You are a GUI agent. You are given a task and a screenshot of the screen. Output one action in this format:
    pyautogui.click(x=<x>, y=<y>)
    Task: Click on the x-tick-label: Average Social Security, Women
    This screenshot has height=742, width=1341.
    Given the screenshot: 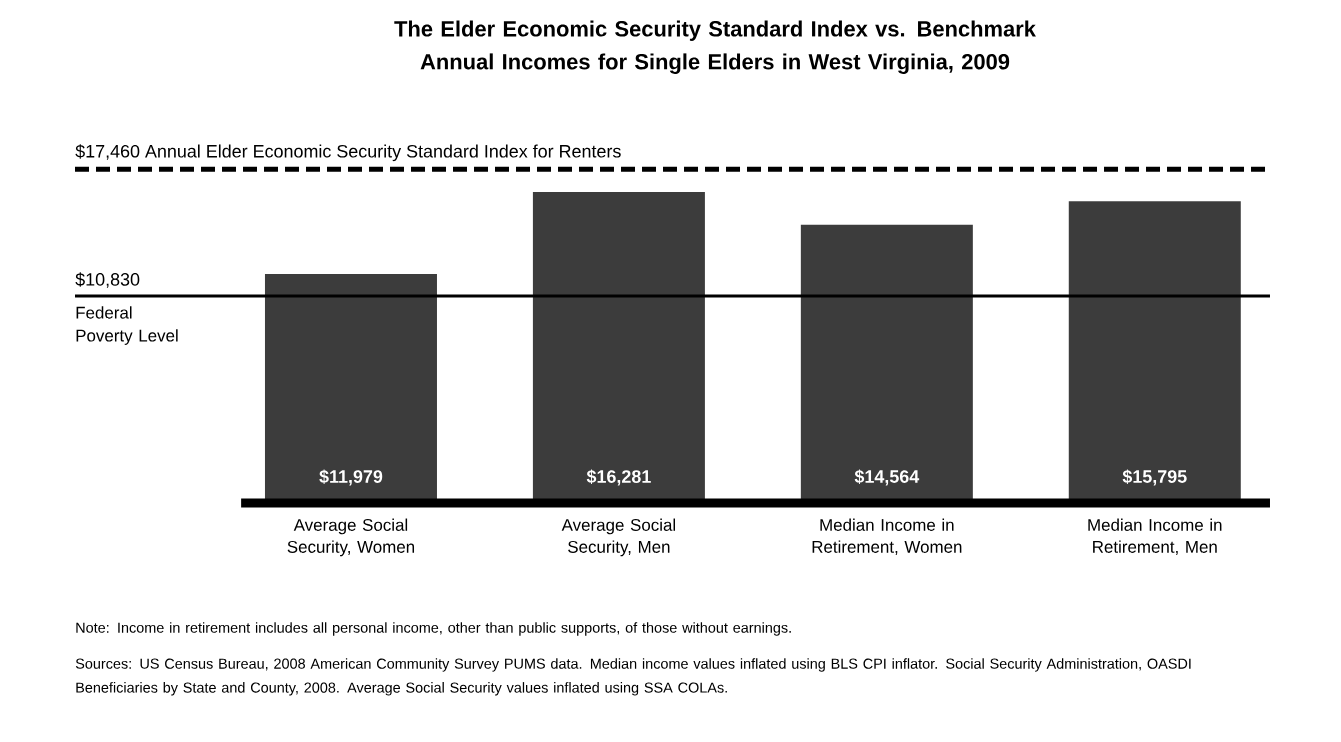 What is the action you would take?
    pyautogui.click(x=351, y=537)
    